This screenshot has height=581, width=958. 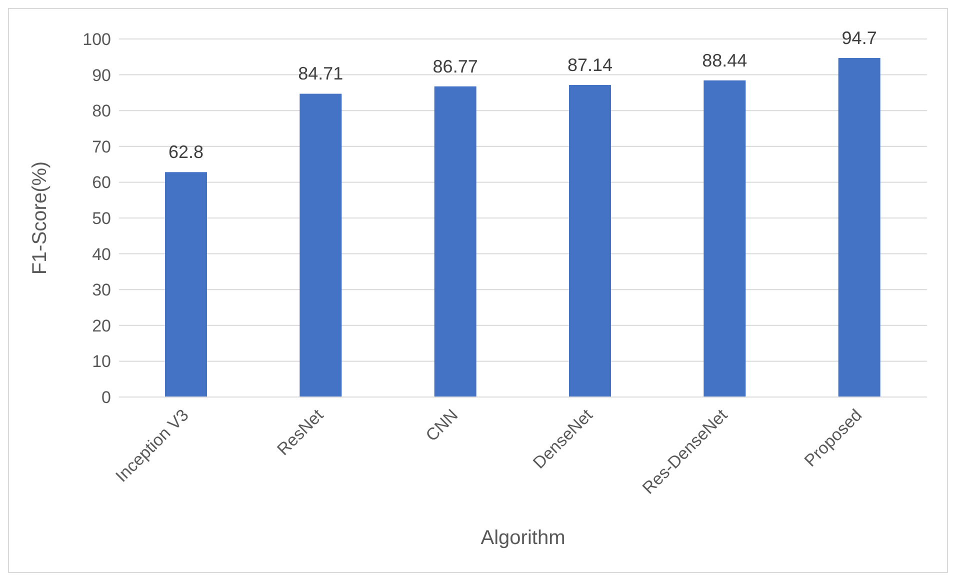 I want to click on data-label: 62.8, so click(x=186, y=152).